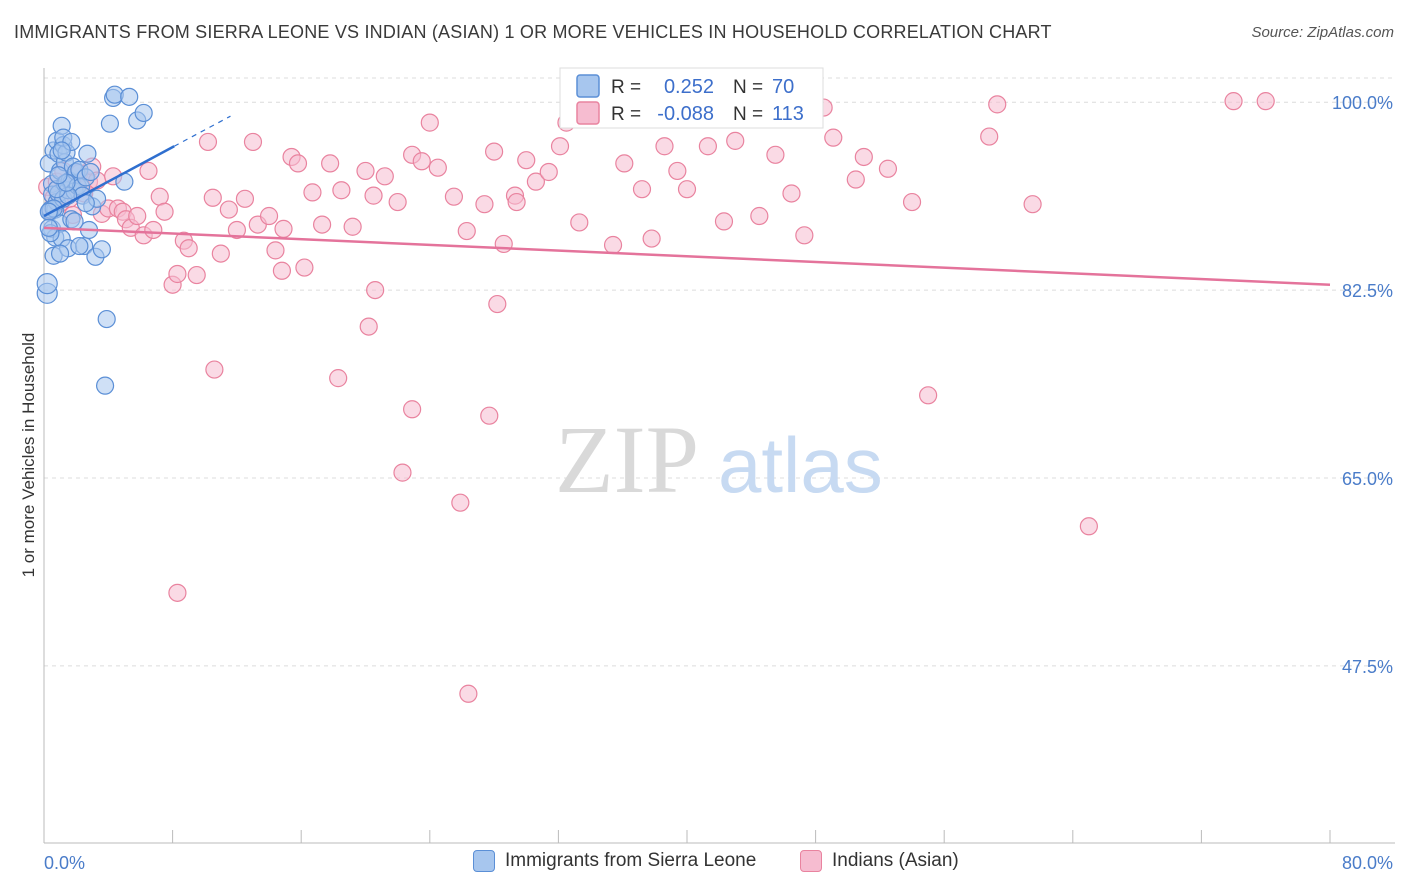  I want to click on pink-trend-line, so click(687, 256).